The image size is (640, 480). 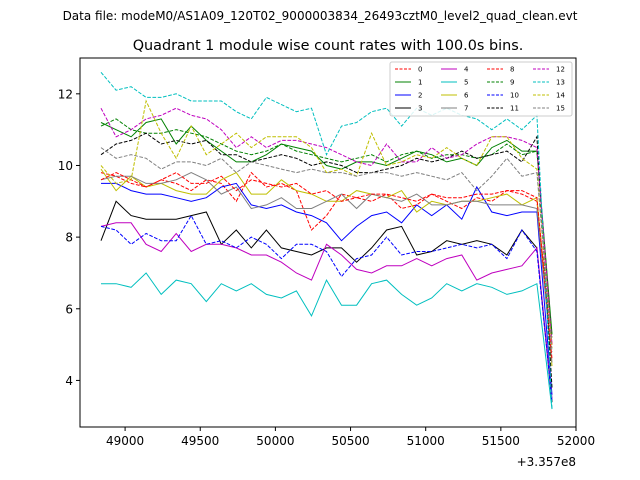 I want to click on x-axis: 49000 49500 50000 50500 51000 51500 52000, so click(x=350, y=437).